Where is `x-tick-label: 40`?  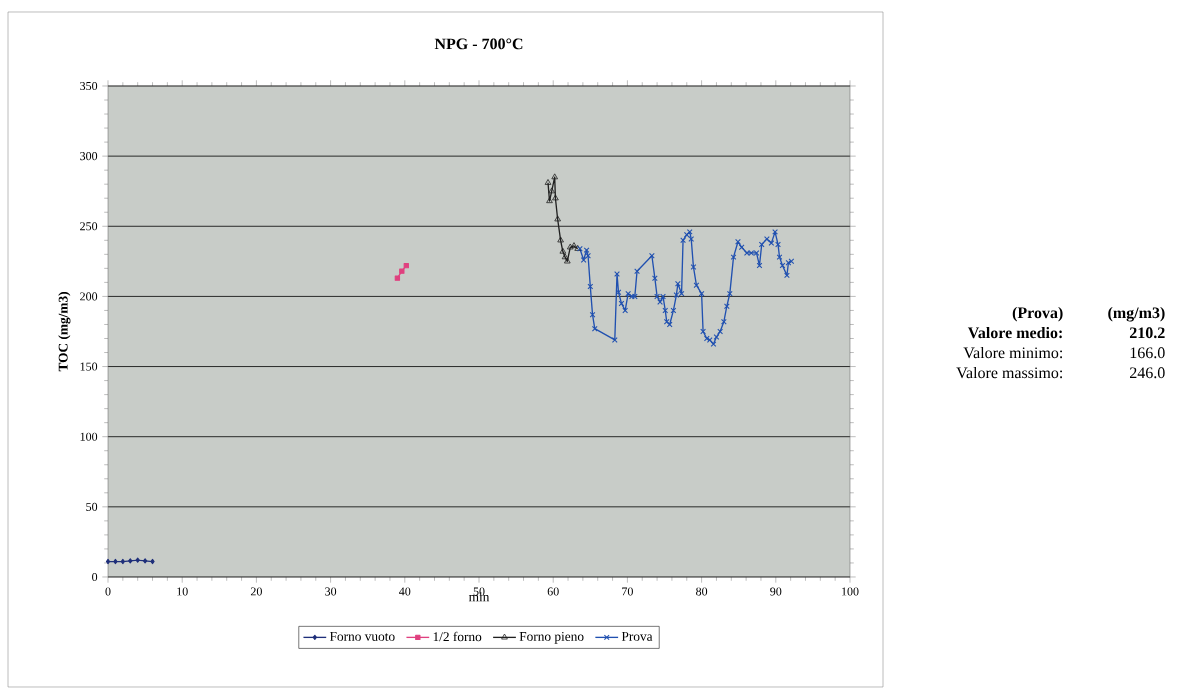
x-tick-label: 40 is located at coordinates (405, 591).